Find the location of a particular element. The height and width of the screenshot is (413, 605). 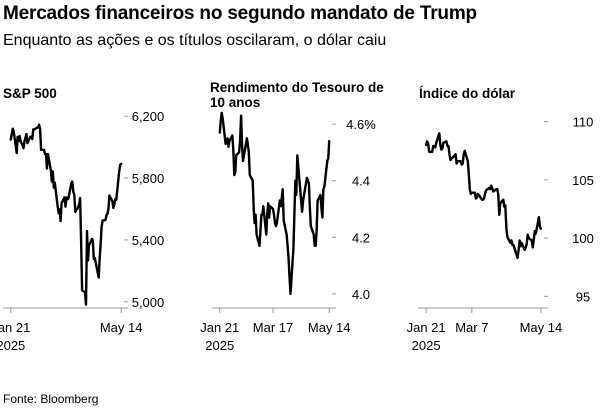

dollar-x-tick-label-2-0: May 14 is located at coordinates (541, 327).